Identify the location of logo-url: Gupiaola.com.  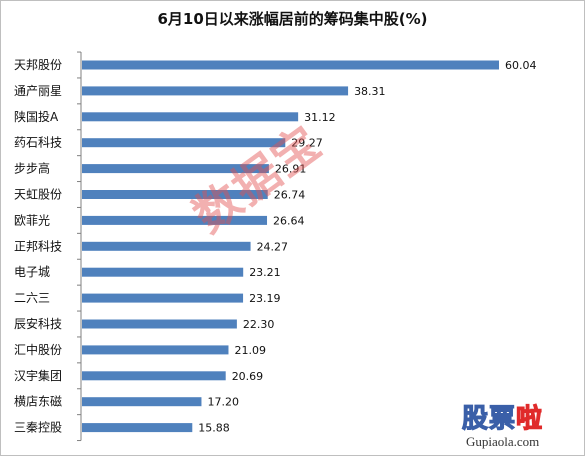
(503, 441).